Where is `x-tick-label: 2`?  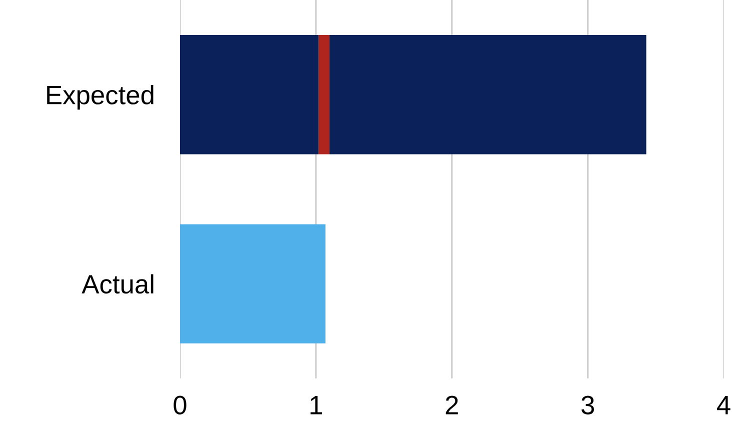
x-tick-label: 2 is located at coordinates (452, 405).